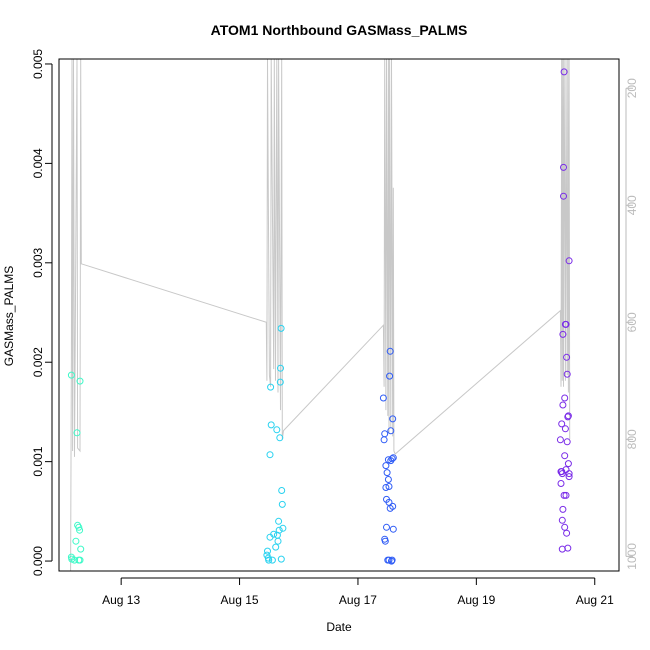 The height and width of the screenshot is (650, 650). I want to click on x-tick-label: Aug 17, so click(358, 600).